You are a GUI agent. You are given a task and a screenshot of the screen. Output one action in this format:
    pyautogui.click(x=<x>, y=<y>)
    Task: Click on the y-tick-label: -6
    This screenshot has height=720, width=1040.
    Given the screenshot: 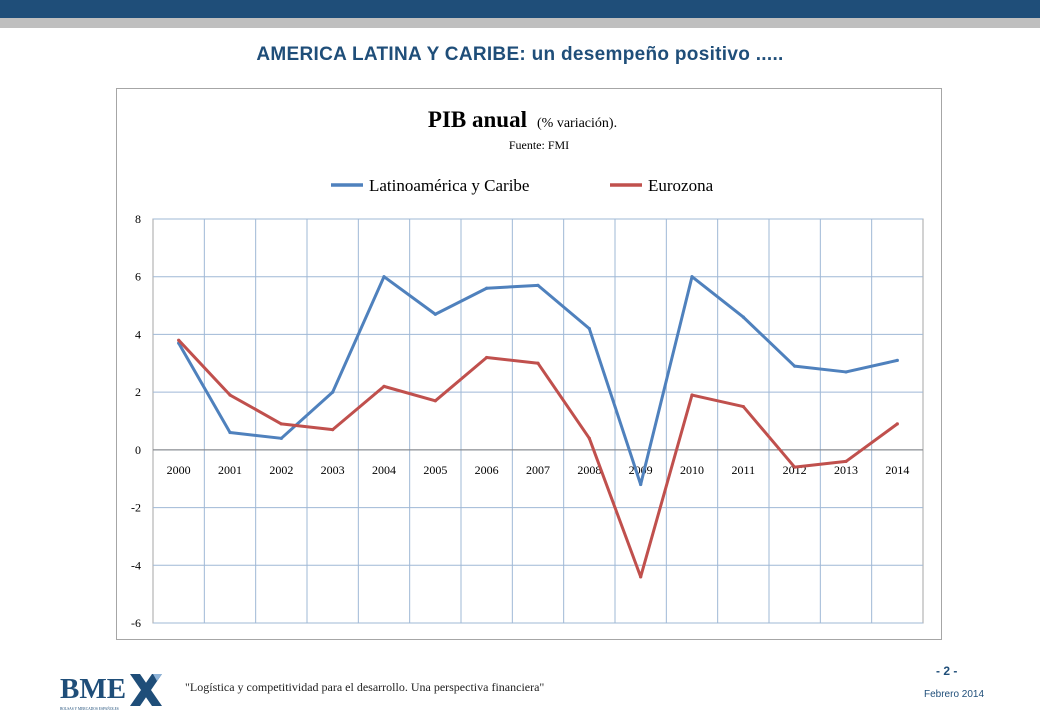 What is the action you would take?
    pyautogui.click(x=136, y=623)
    